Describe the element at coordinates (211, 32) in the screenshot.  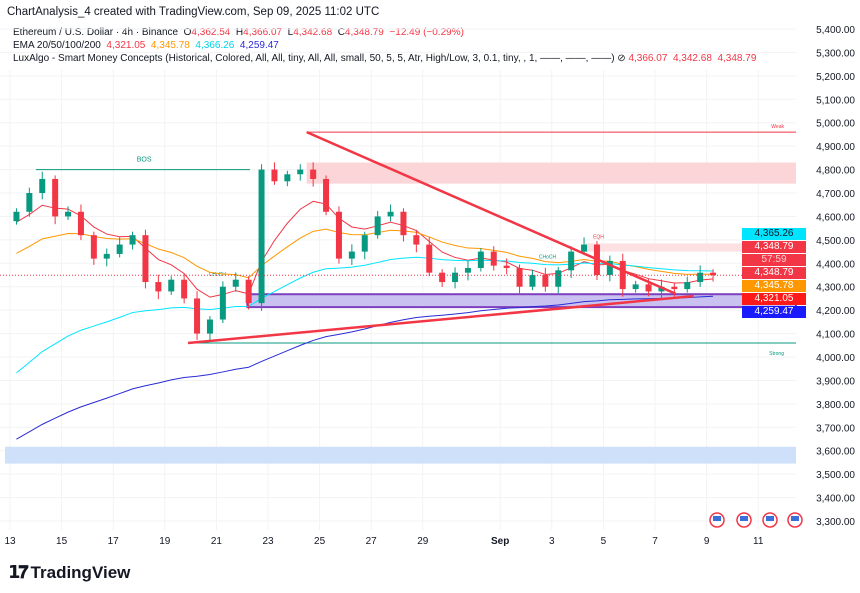
I see `open-value: 4,362.54` at that location.